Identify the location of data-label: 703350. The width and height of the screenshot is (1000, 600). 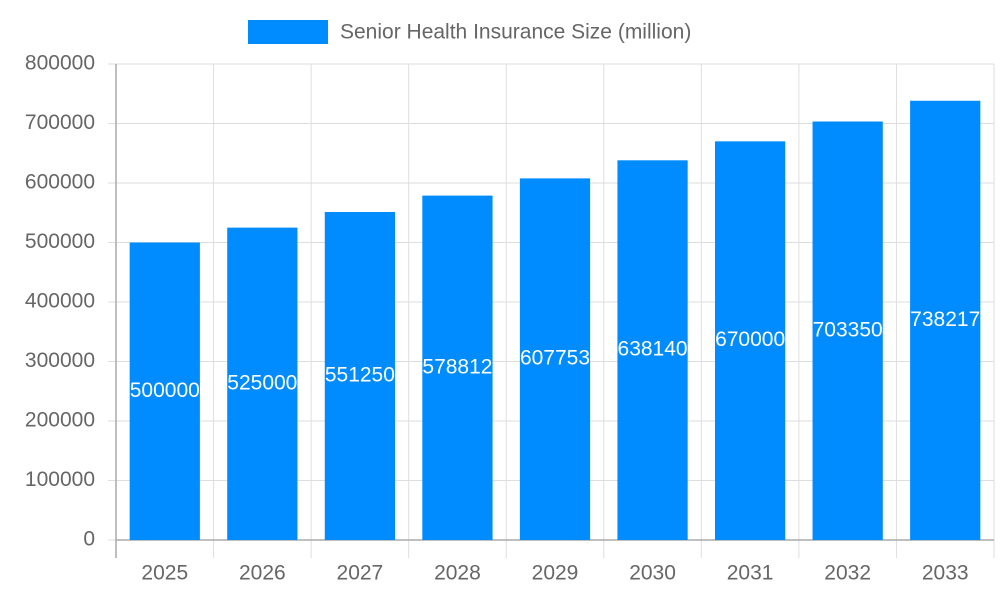
(848, 329).